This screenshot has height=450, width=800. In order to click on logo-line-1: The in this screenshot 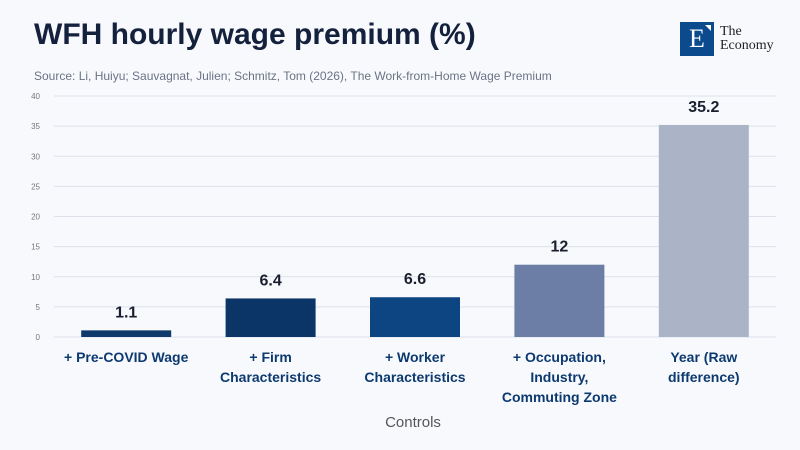, I will do `click(731, 31)`.